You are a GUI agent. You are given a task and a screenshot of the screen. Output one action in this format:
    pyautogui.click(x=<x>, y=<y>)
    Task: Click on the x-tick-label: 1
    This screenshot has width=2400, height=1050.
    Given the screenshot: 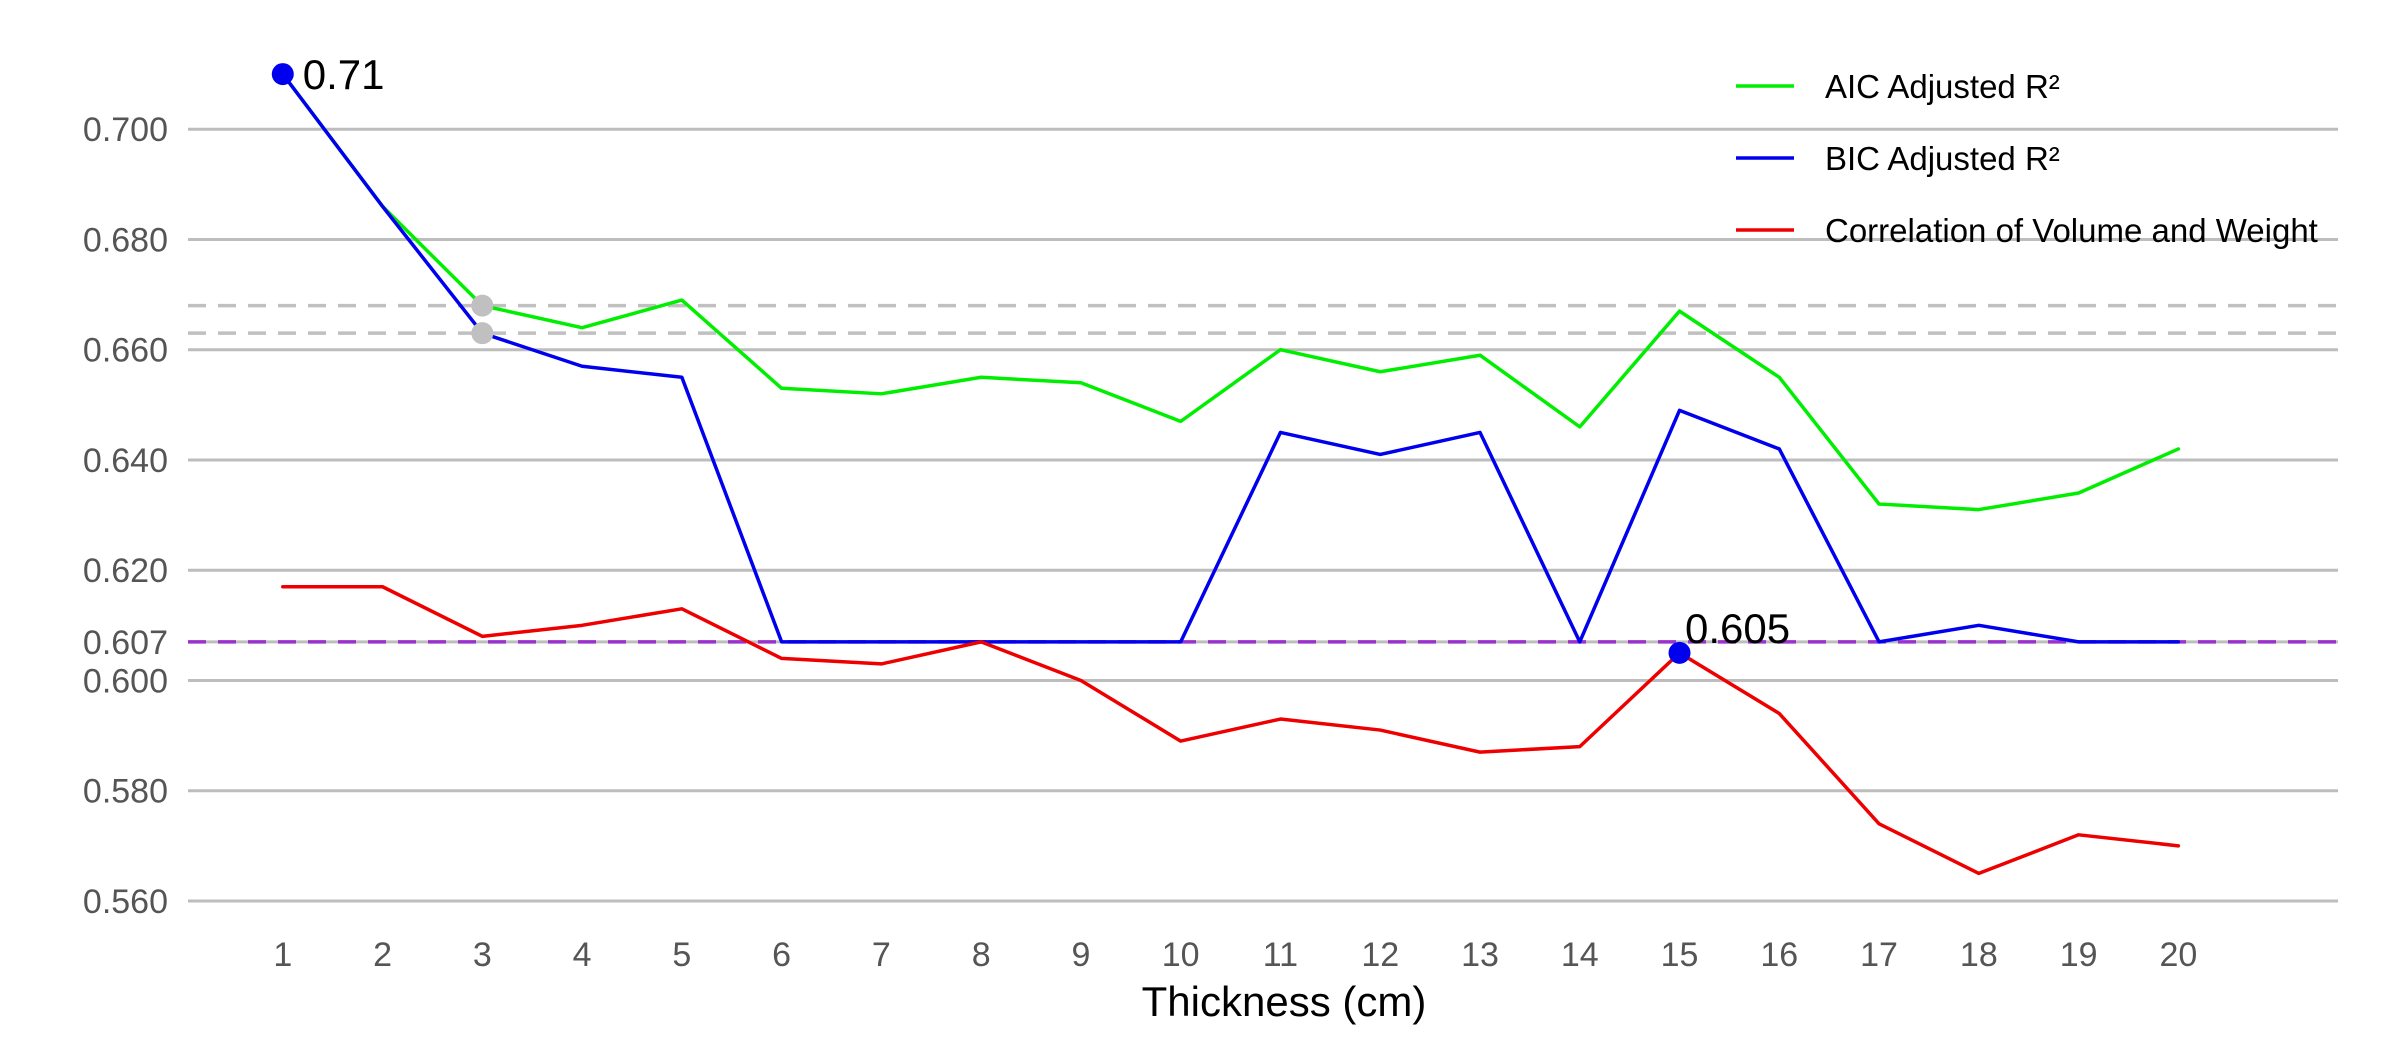 What is the action you would take?
    pyautogui.click(x=282, y=955)
    